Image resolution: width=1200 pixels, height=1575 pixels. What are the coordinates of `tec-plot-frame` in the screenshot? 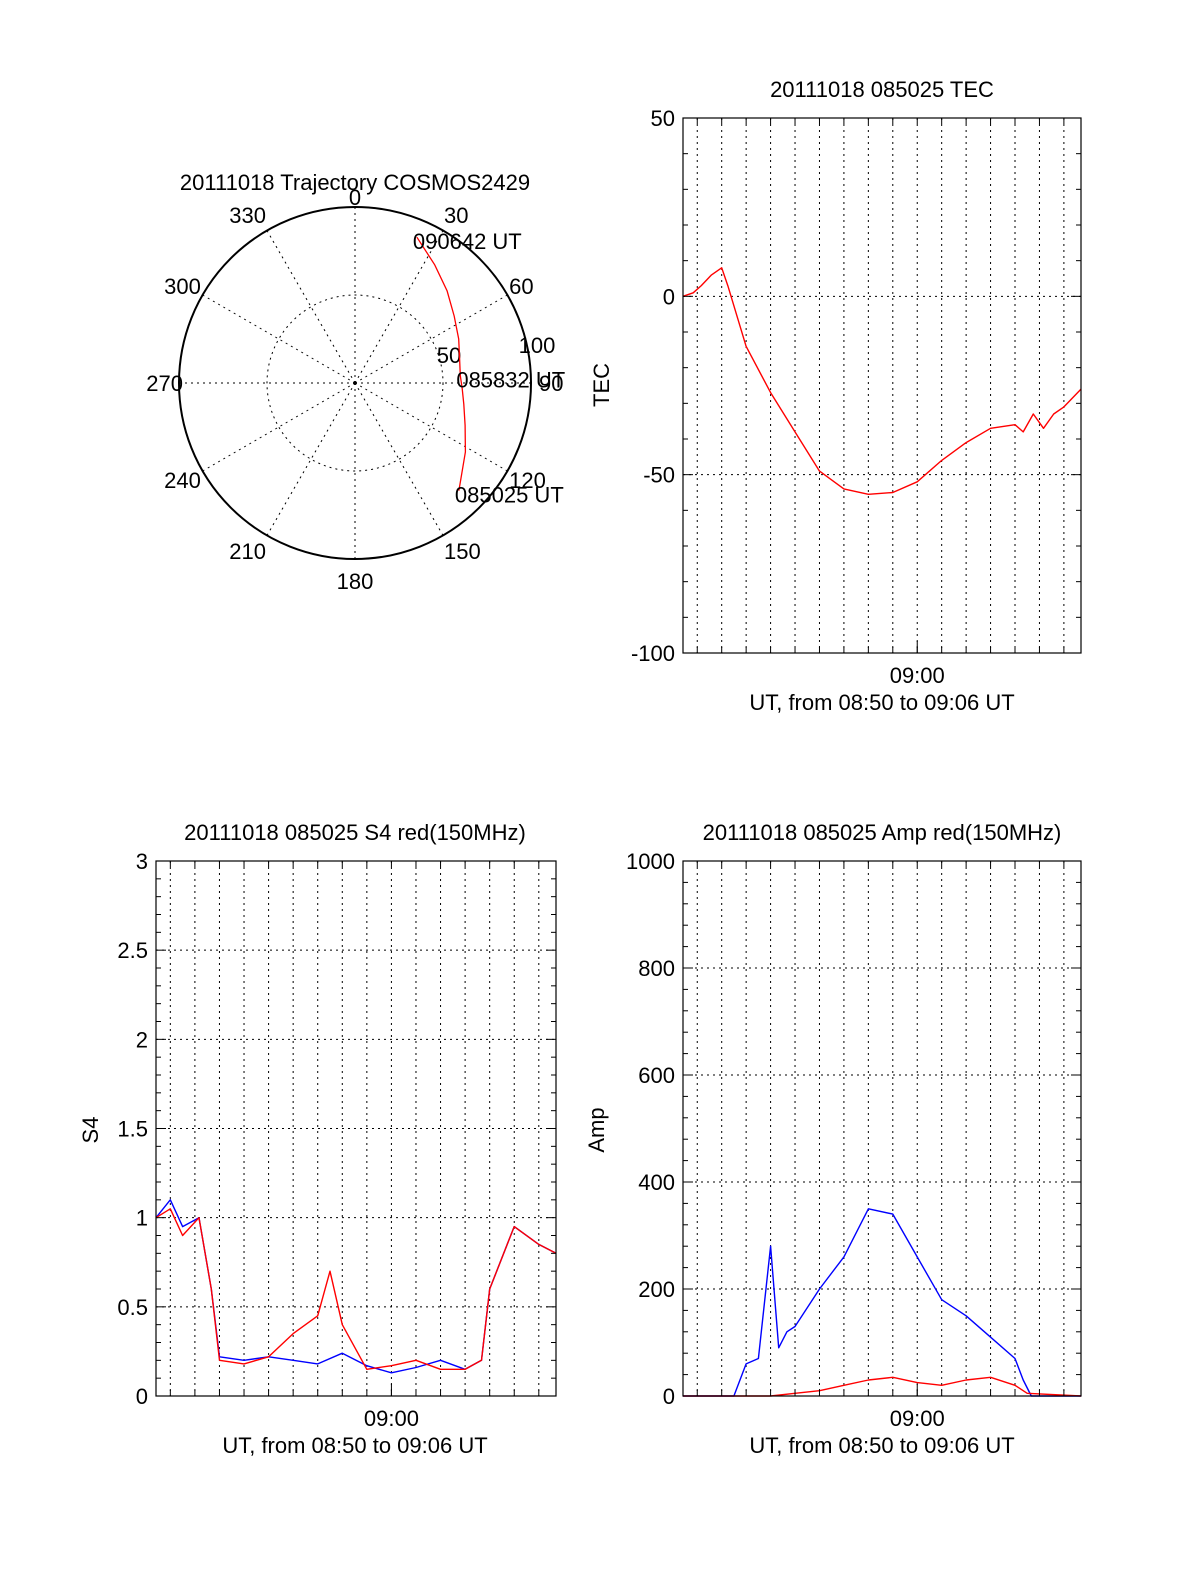 It's located at (882, 385).